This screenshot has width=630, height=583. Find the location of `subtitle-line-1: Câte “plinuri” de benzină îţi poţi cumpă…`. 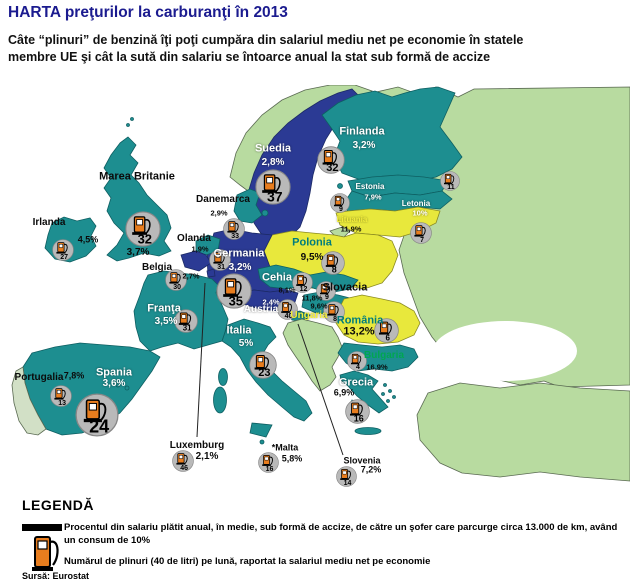

subtitle-line-1: Câte “plinuri” de benzină îţi poţi cumpă… is located at coordinates (266, 40).